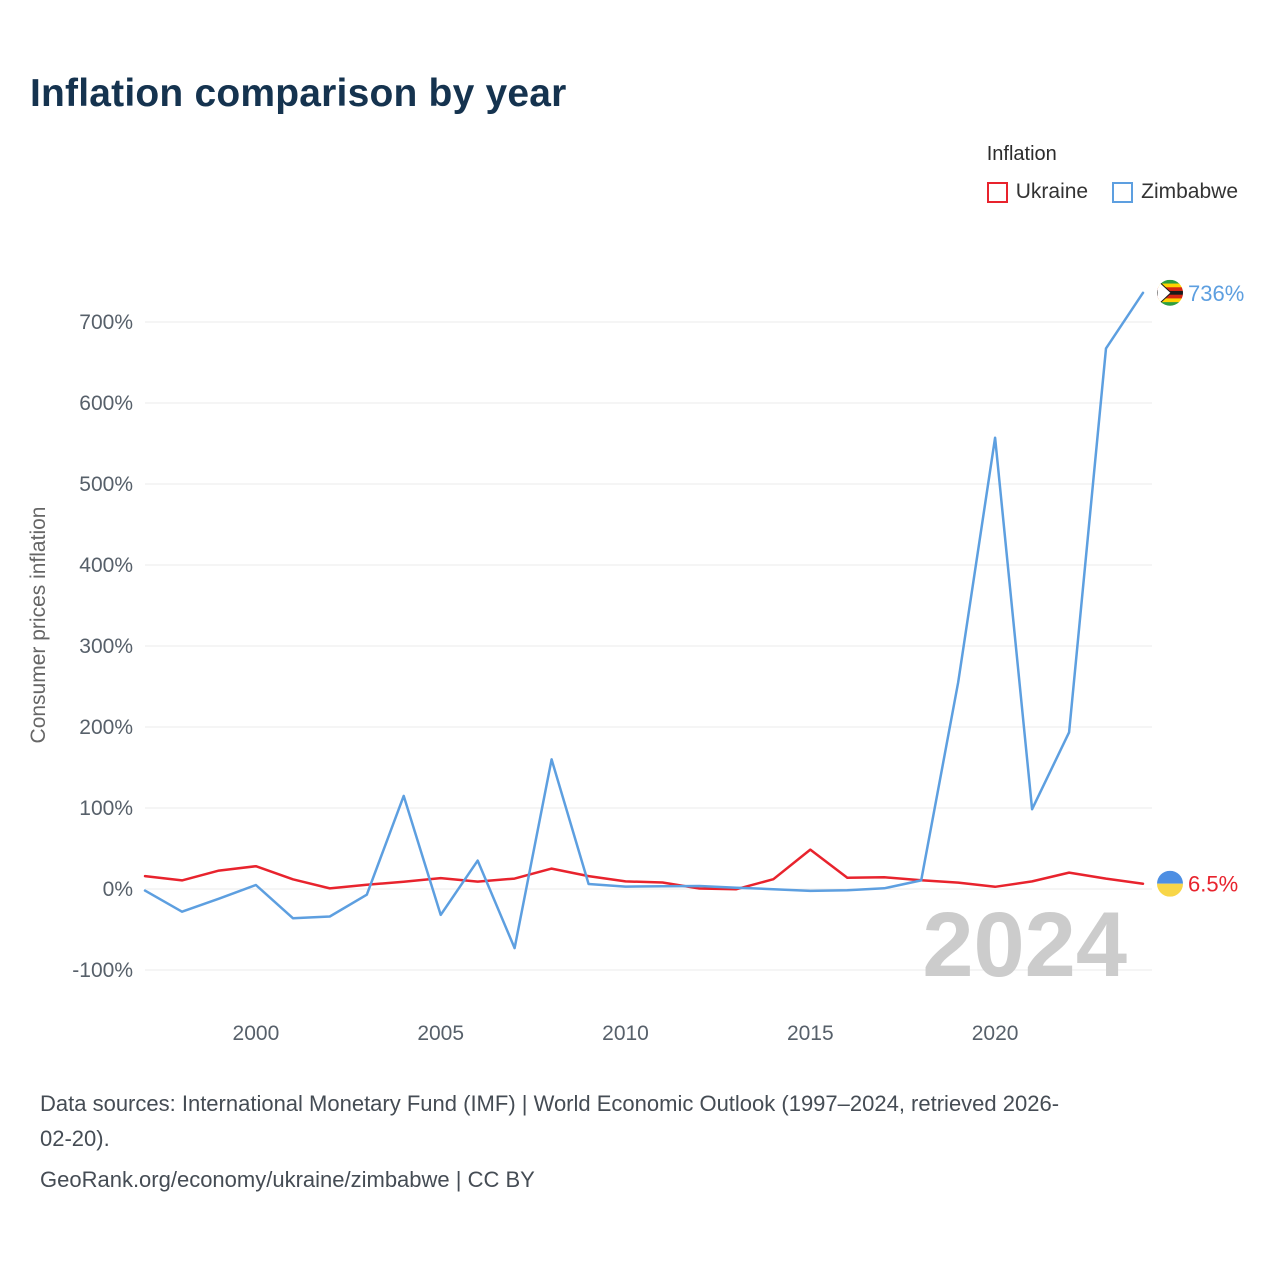 The width and height of the screenshot is (1280, 1280). Describe the element at coordinates (440, 1033) in the screenshot. I see `x-tick-label: 2005` at that location.